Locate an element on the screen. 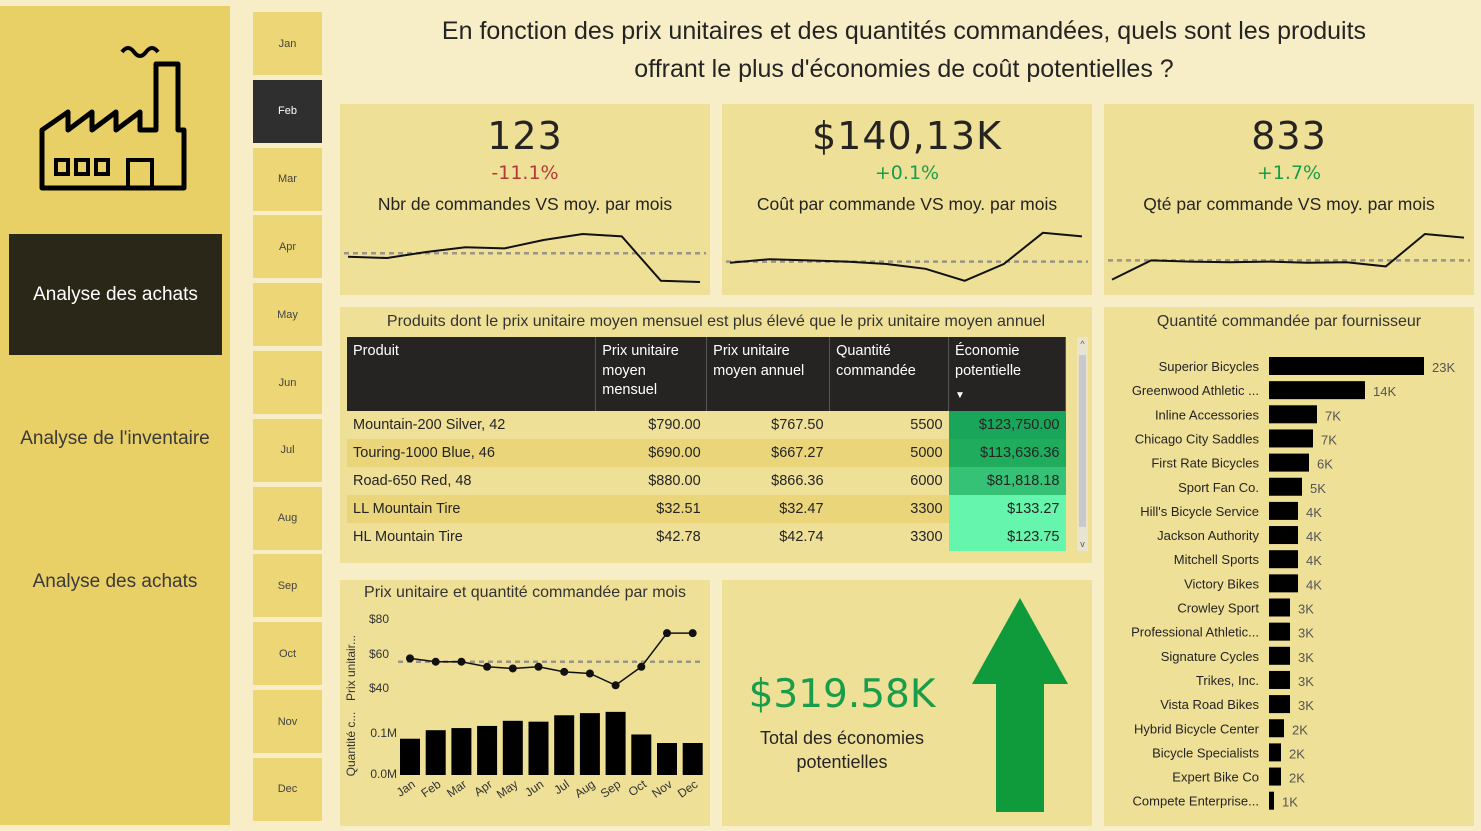  cell-qty: 5500 is located at coordinates (889, 425).